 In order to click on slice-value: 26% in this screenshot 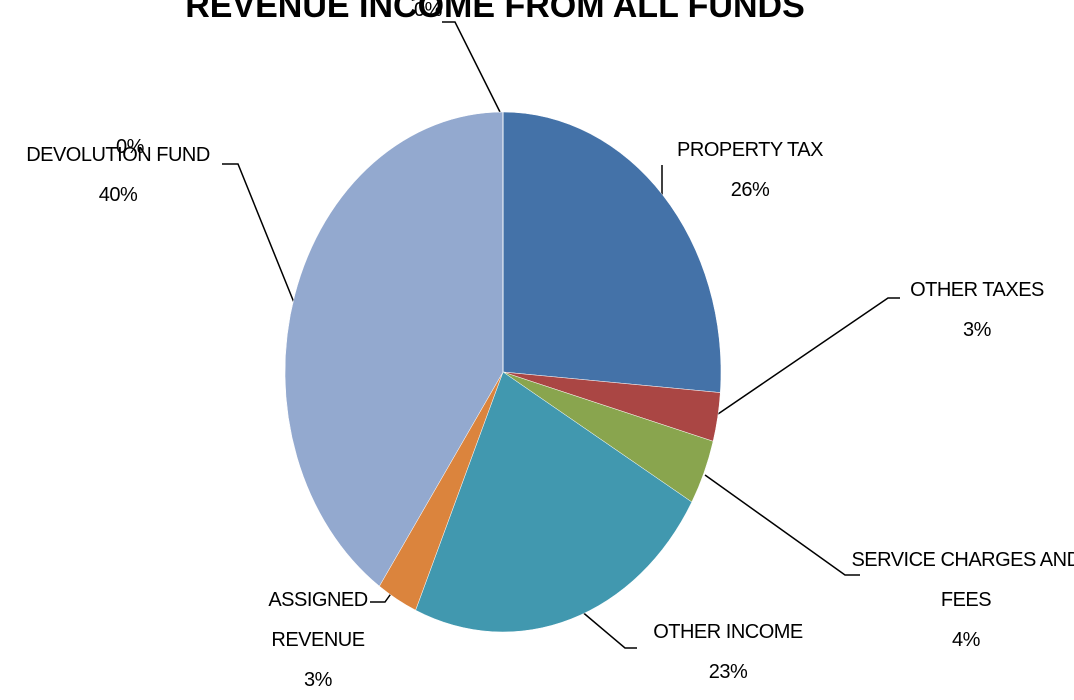, I will do `click(750, 190)`.